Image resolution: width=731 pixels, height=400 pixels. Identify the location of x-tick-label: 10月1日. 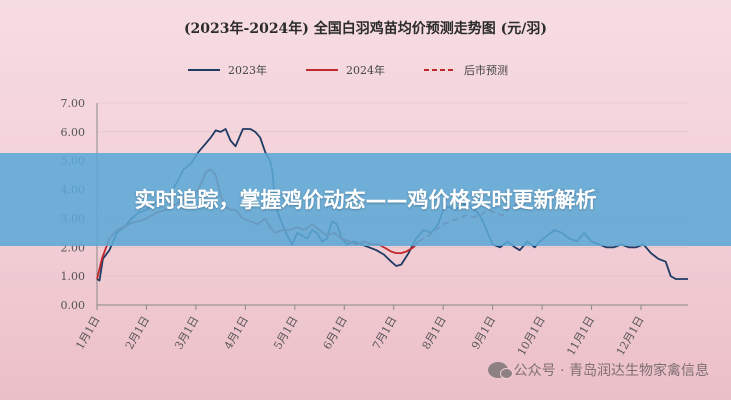
(531, 336).